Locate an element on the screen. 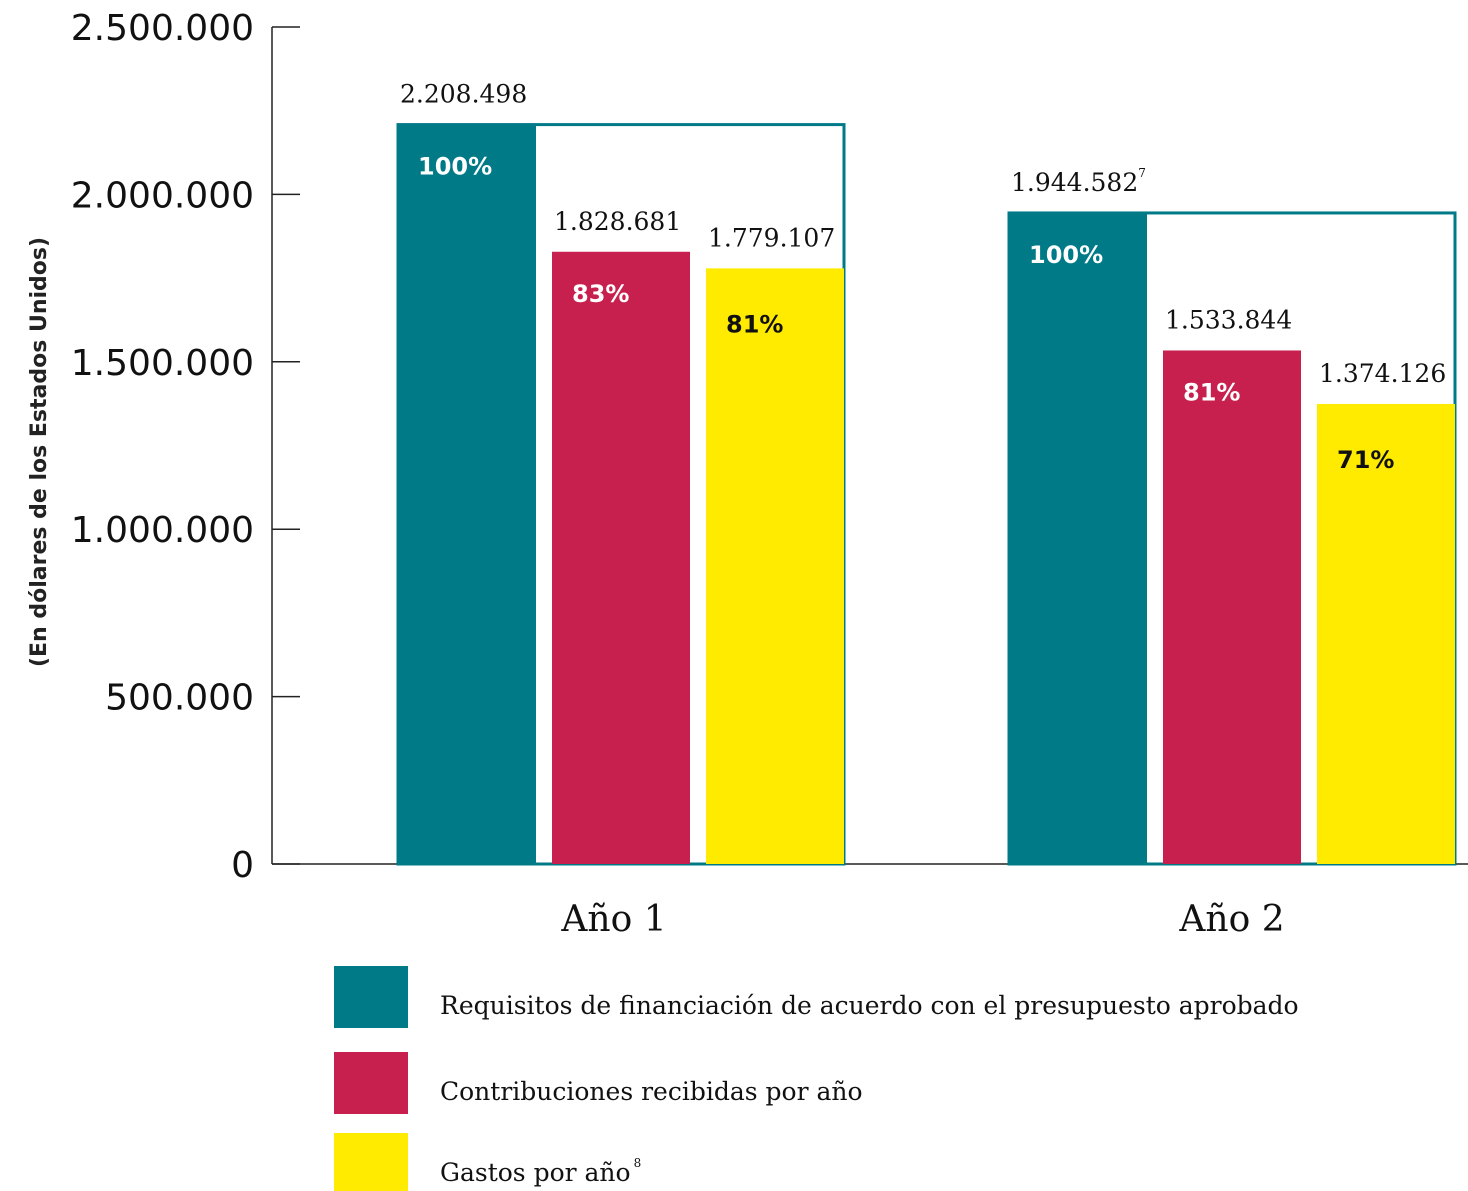 This screenshot has height=1191, width=1468. data-label-value: 1.828.681 is located at coordinates (617, 221).